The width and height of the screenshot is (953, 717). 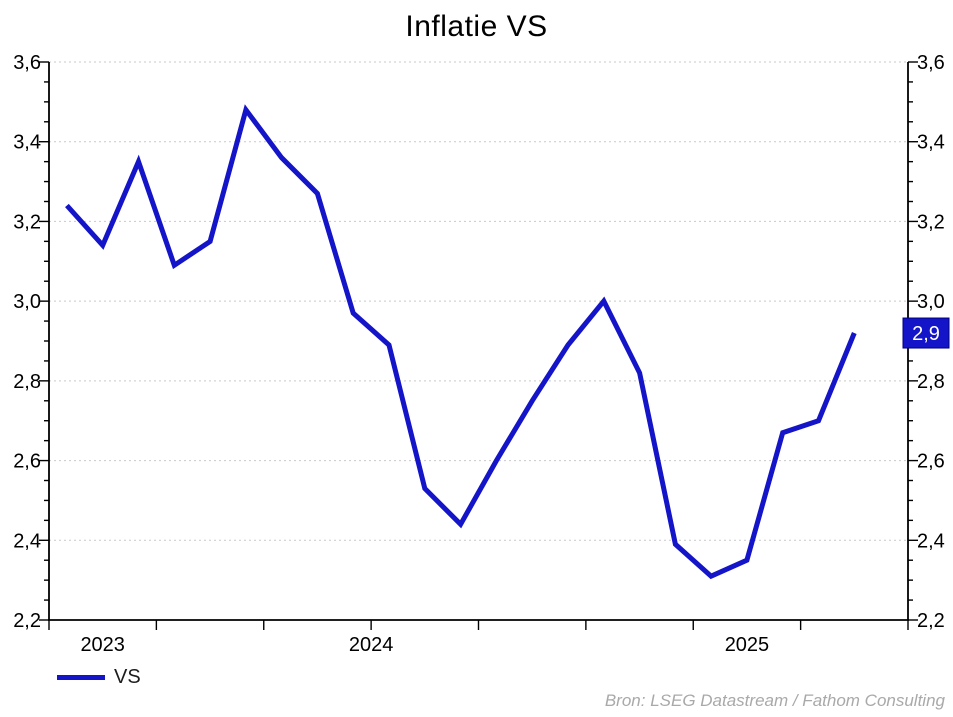 What do you see at coordinates (27, 621) in the screenshot?
I see `y-axis-left-label: 2,2` at bounding box center [27, 621].